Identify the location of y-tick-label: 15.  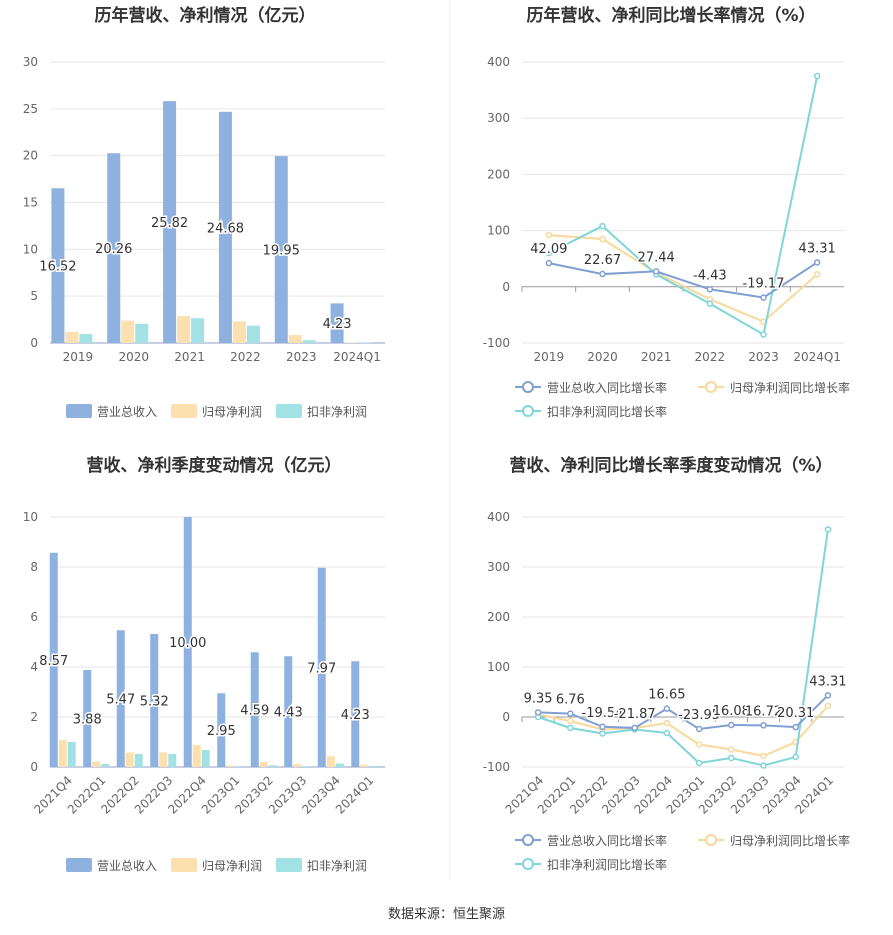
(30, 203).